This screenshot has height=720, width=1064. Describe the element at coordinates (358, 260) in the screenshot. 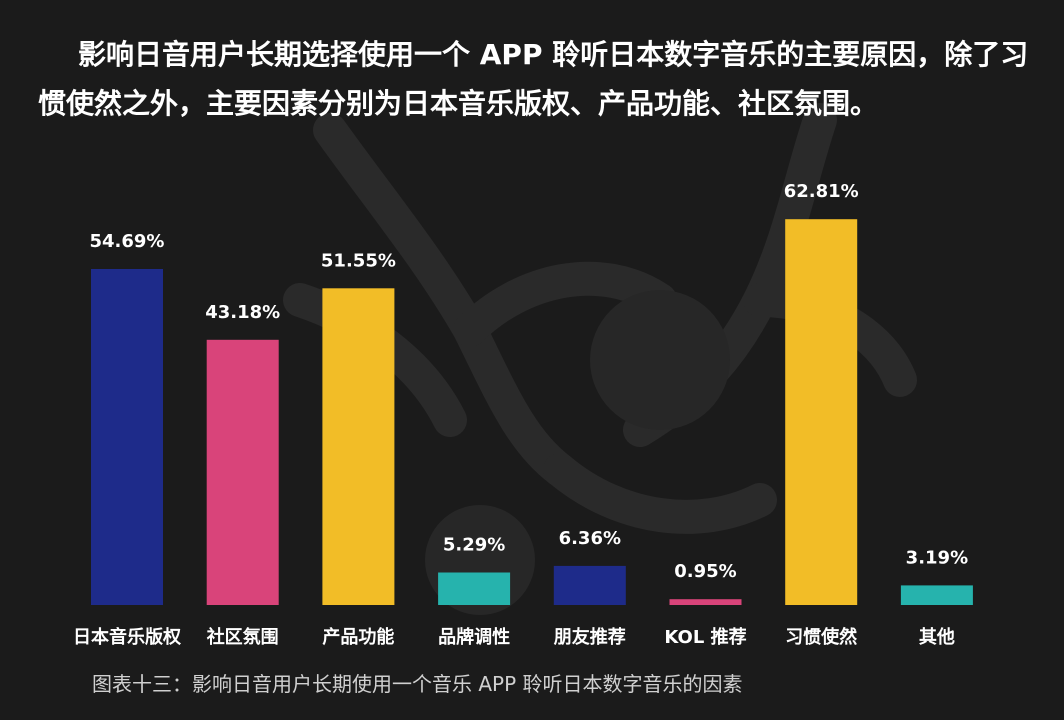

I see `value-label-2: 51.55%` at that location.